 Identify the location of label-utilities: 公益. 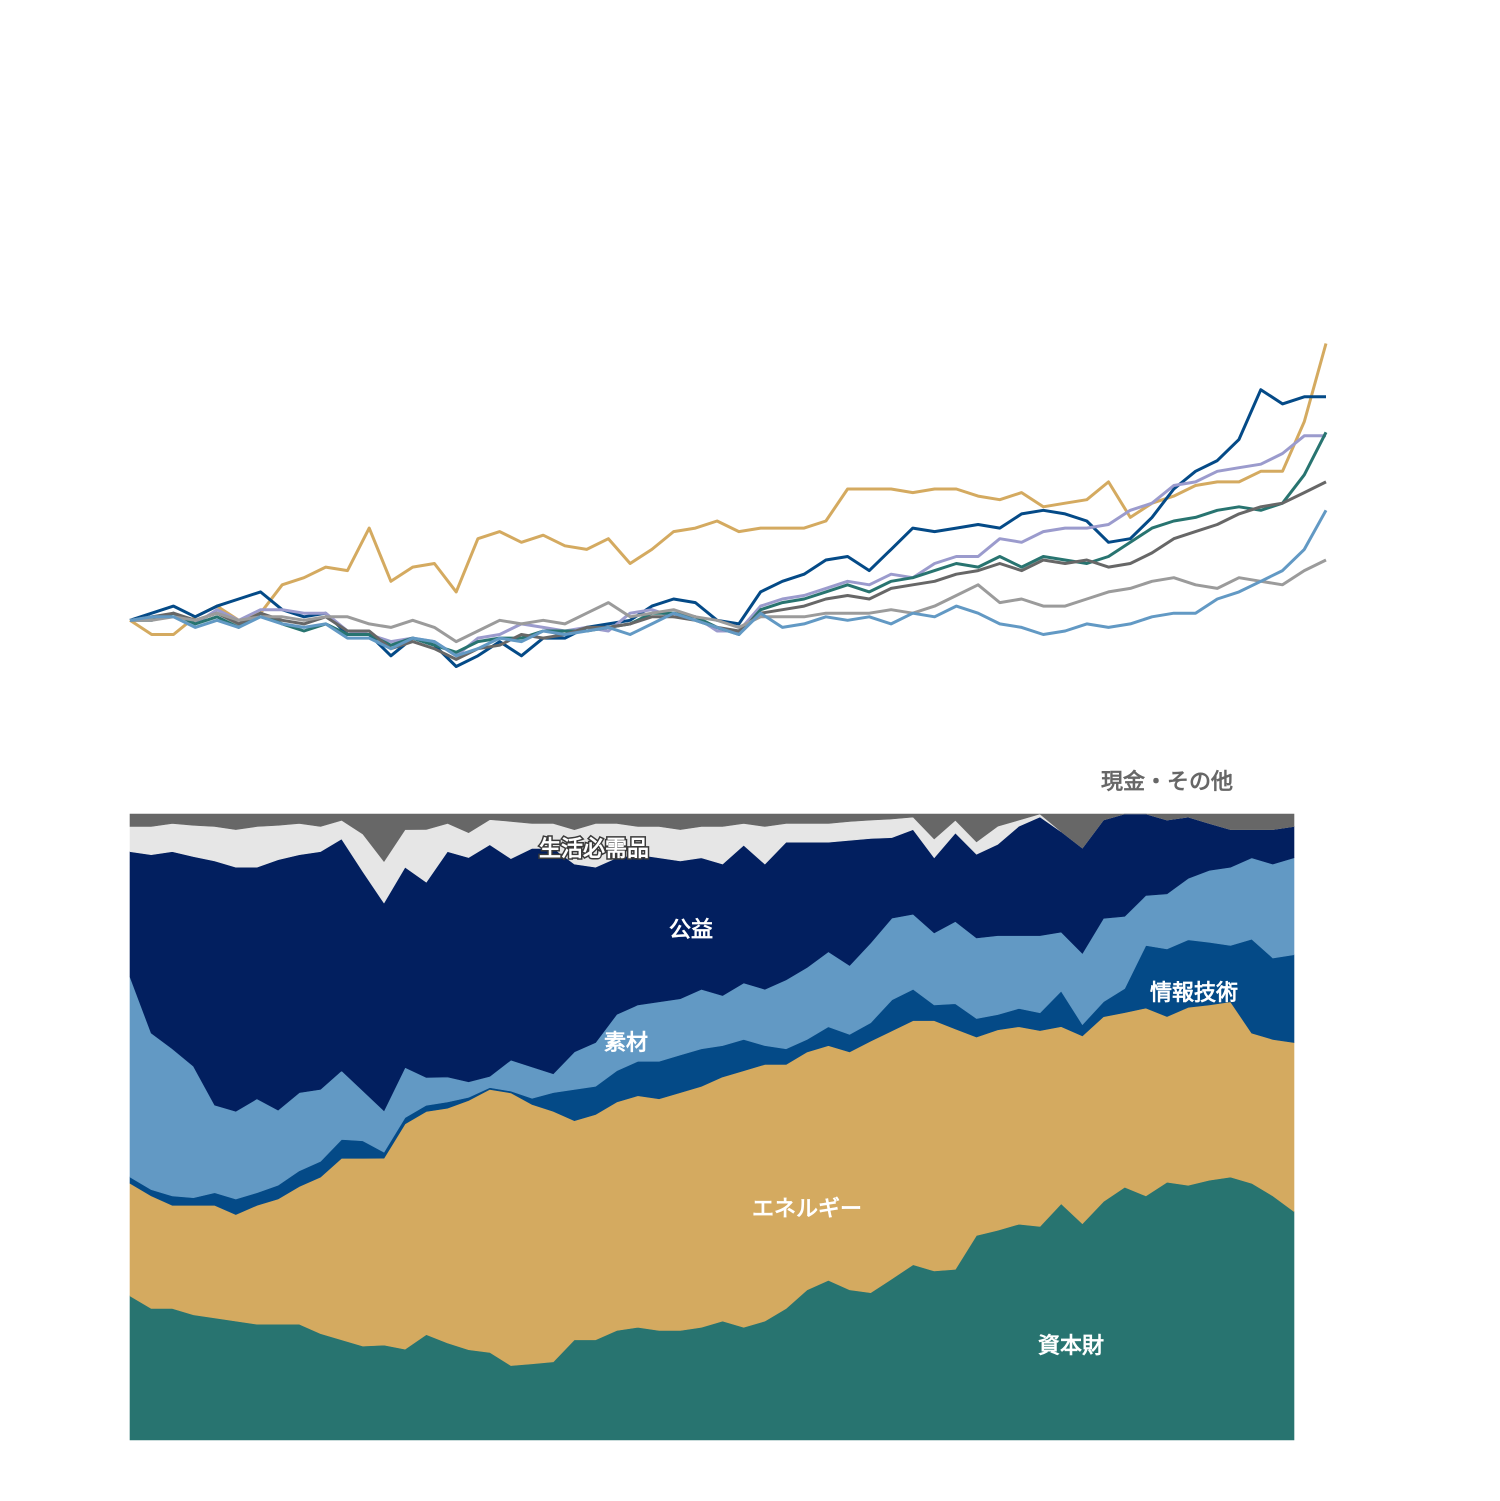
(691, 930).